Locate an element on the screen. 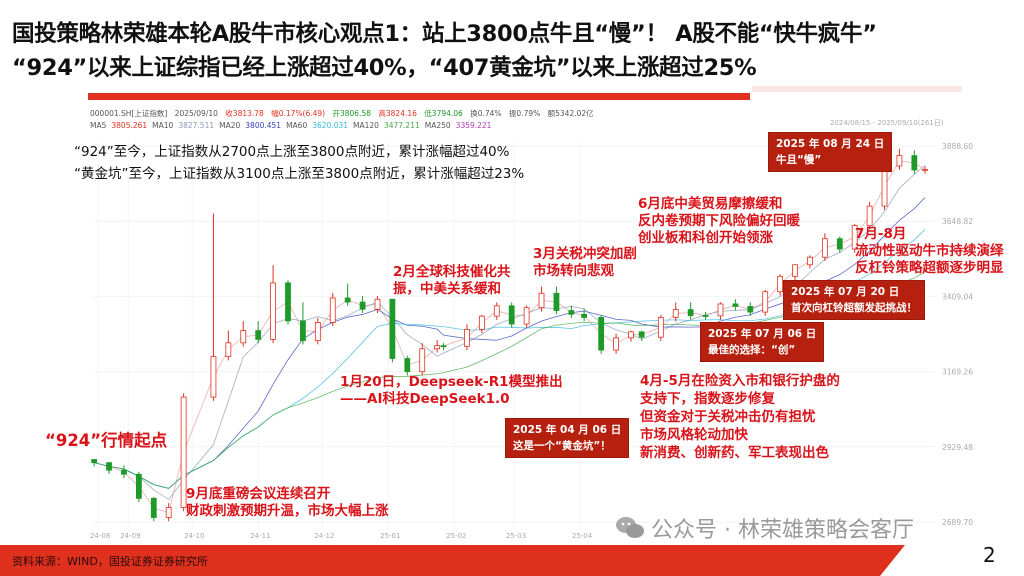 The height and width of the screenshot is (576, 1024). ma-value: 3620.031 is located at coordinates (330, 125).